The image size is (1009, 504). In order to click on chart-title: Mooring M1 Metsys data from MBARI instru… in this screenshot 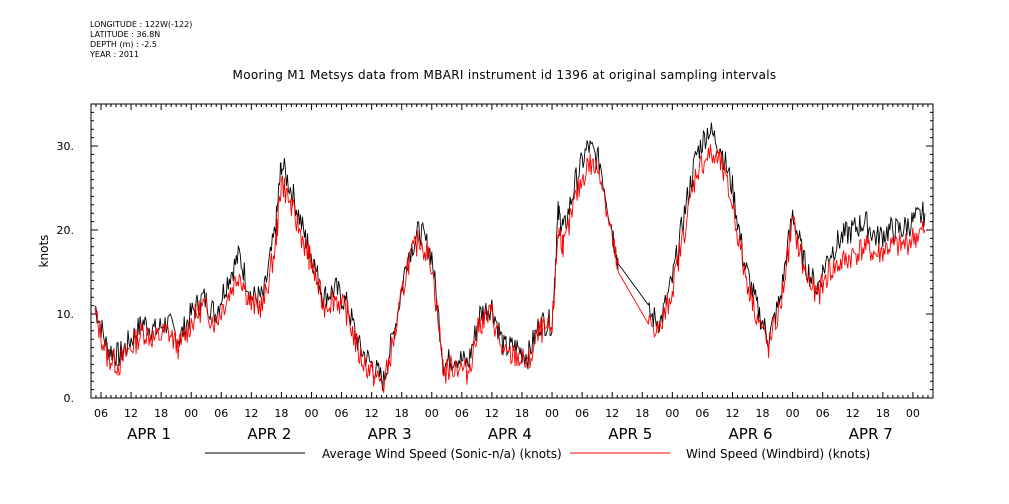, I will do `click(504, 75)`.